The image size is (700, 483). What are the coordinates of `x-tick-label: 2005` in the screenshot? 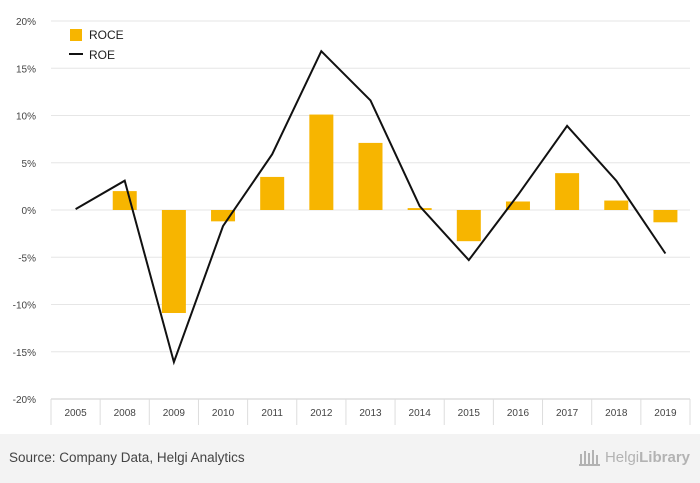 It's located at (75, 413).